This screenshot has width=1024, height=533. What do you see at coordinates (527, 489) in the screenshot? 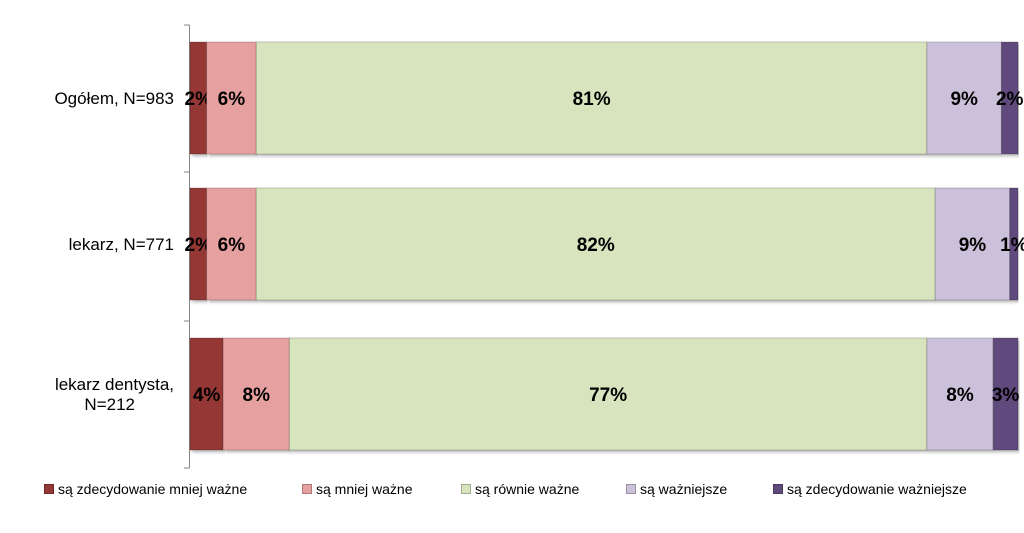
I see `legend-label: są równie ważne` at bounding box center [527, 489].